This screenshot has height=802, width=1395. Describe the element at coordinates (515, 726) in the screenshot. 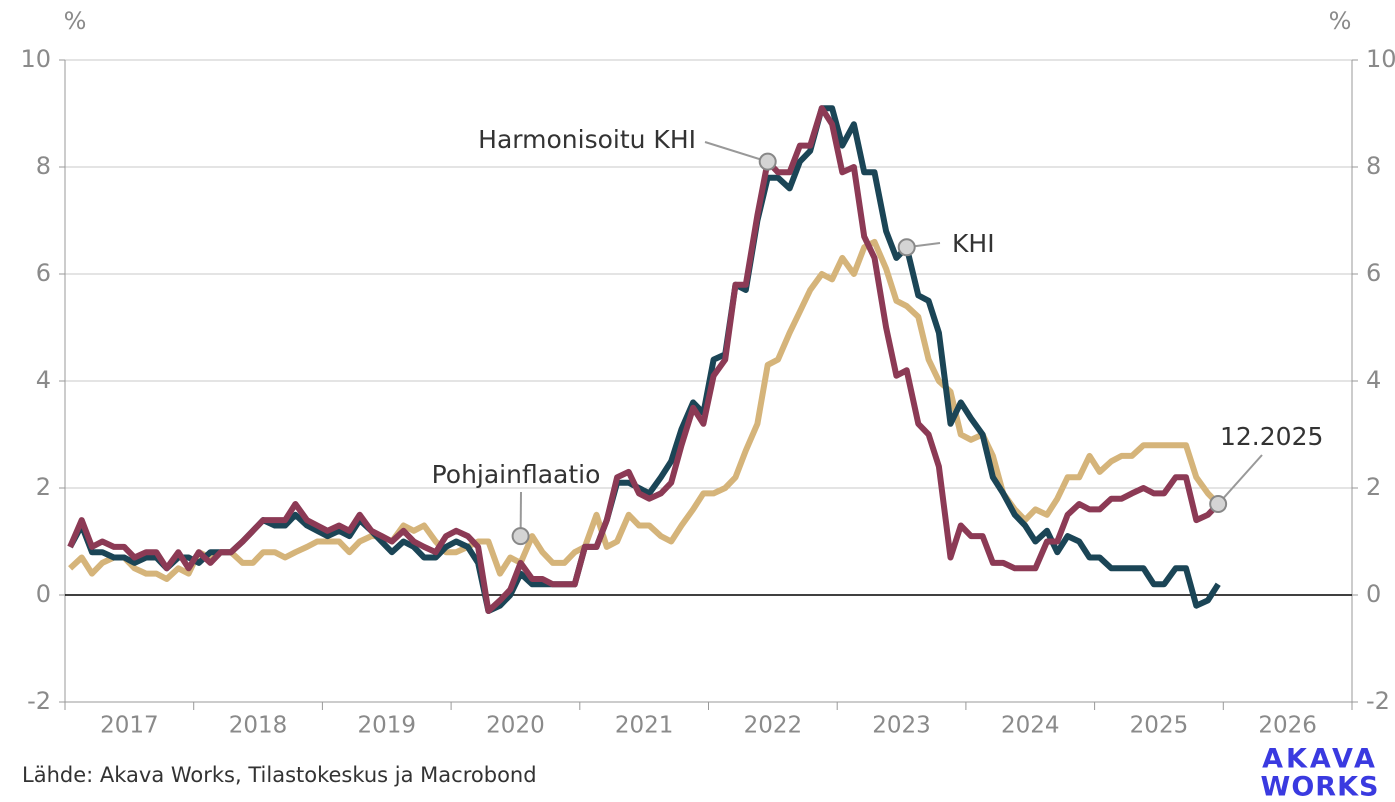

I see `x-tick-label: 2020` at that location.